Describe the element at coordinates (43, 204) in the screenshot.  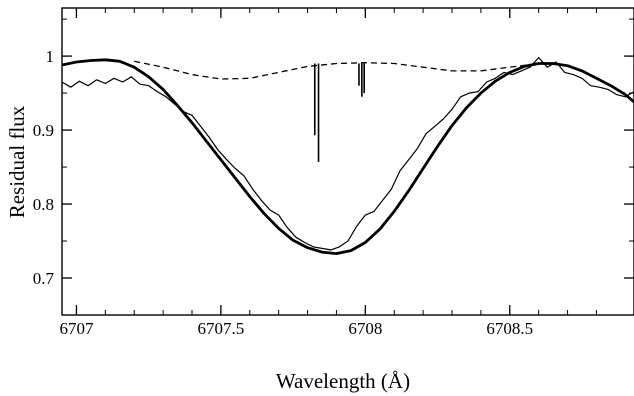
I see `y-tick-label: 0.8` at that location.